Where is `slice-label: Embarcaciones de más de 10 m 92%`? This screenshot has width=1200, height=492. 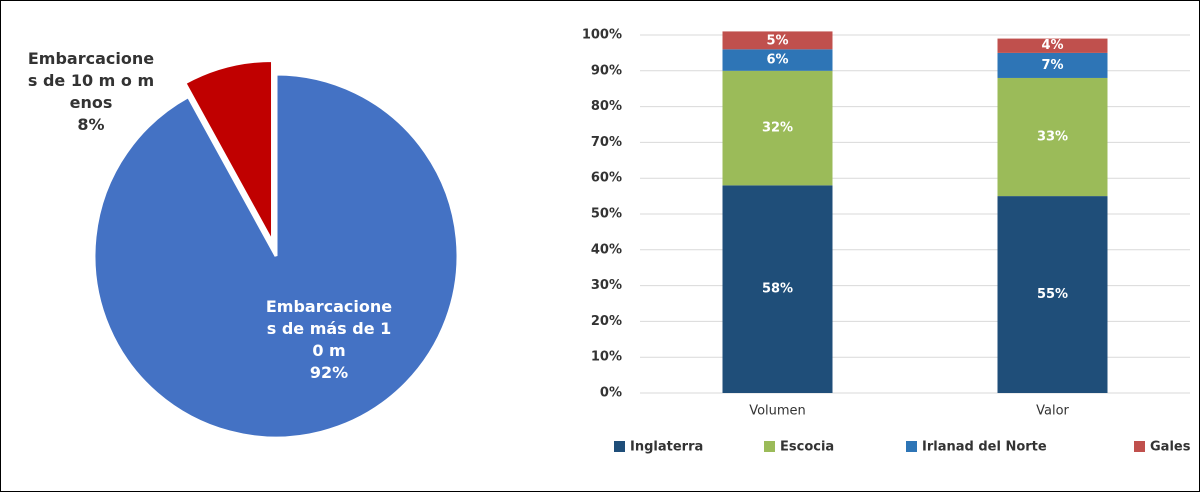
slice-label: Embarcaciones de más de 10 m 92% is located at coordinates (329, 340).